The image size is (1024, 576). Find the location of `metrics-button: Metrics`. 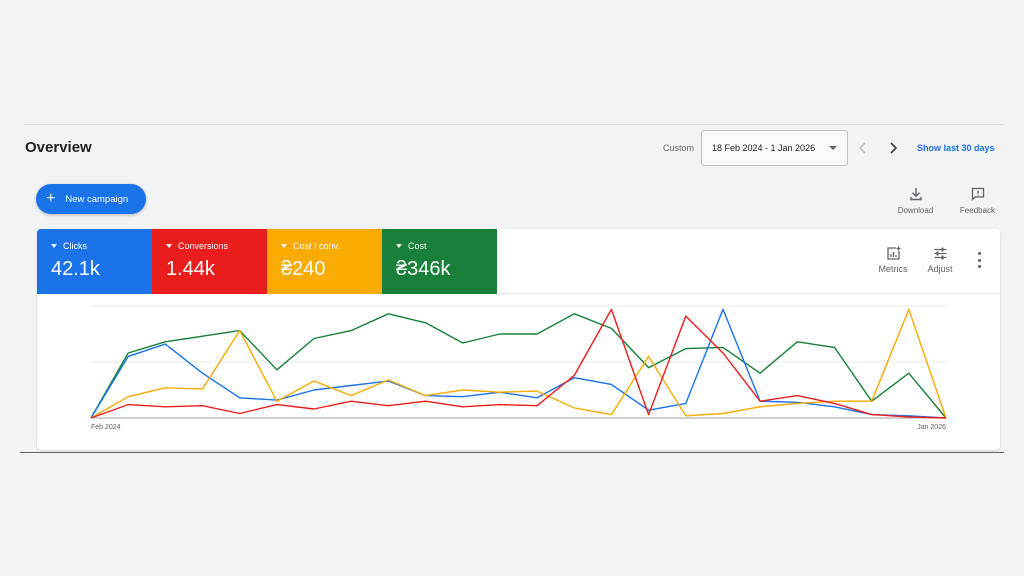

metrics-button: Metrics is located at coordinates (893, 260).